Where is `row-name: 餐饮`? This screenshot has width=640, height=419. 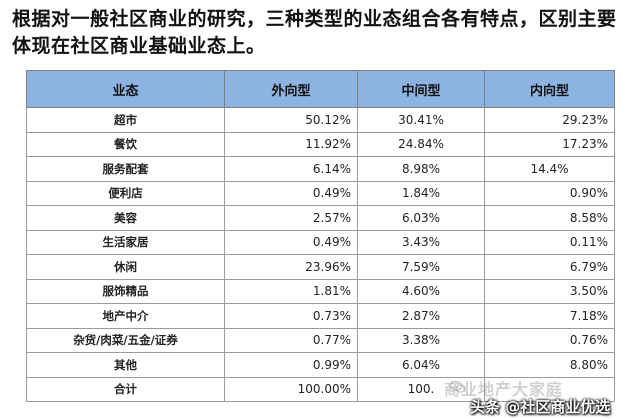 row-name: 餐饮 is located at coordinates (125, 144).